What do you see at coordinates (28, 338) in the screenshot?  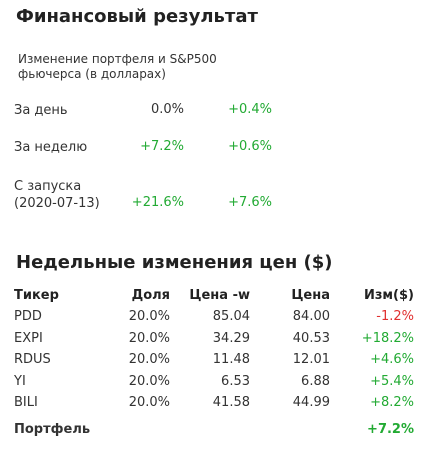 I see `ticker-cell: EXPI` at bounding box center [28, 338].